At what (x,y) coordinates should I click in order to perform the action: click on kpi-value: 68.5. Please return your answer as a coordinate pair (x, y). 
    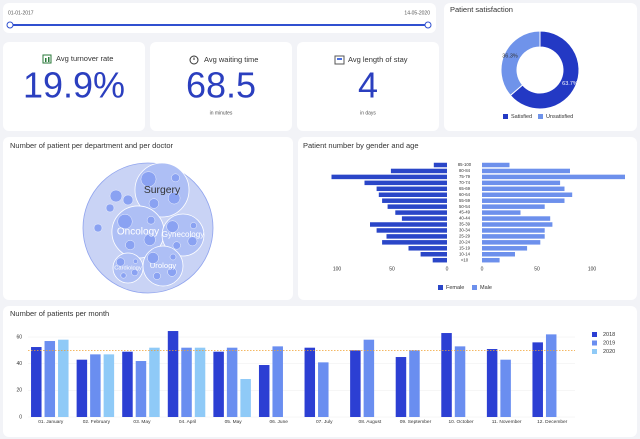
    Looking at the image, I should click on (221, 85).